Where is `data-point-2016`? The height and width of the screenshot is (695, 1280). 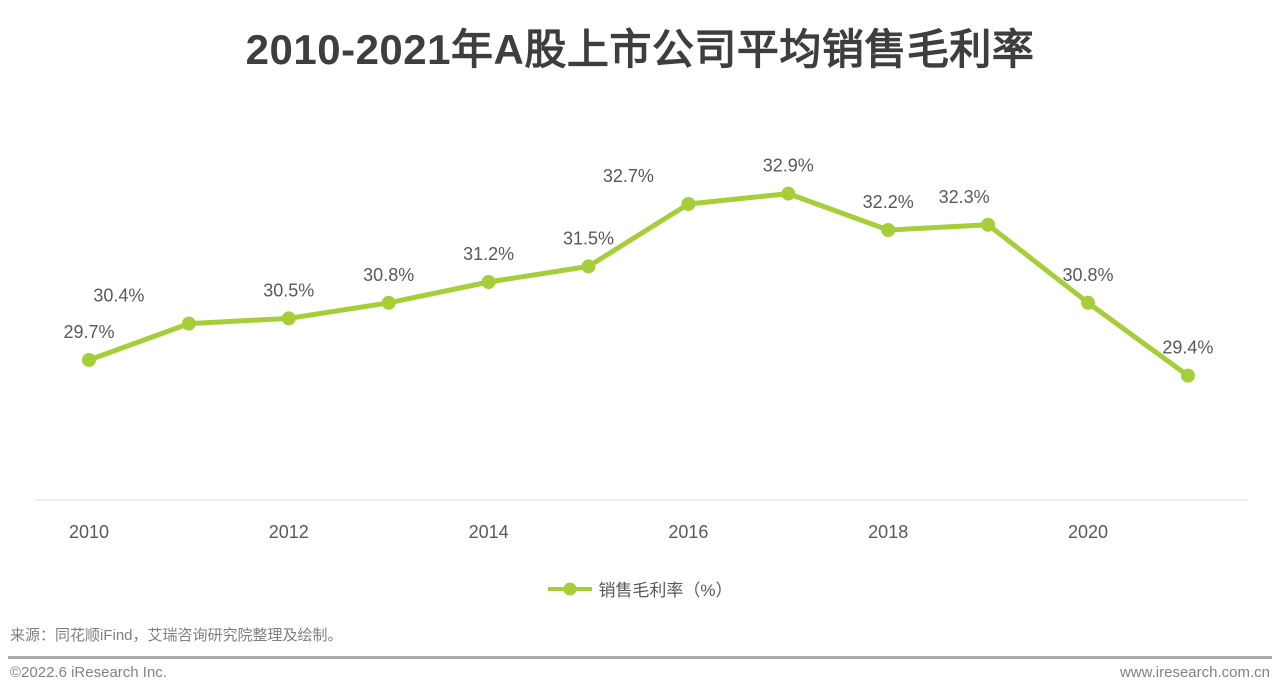
data-point-2016 is located at coordinates (688, 204).